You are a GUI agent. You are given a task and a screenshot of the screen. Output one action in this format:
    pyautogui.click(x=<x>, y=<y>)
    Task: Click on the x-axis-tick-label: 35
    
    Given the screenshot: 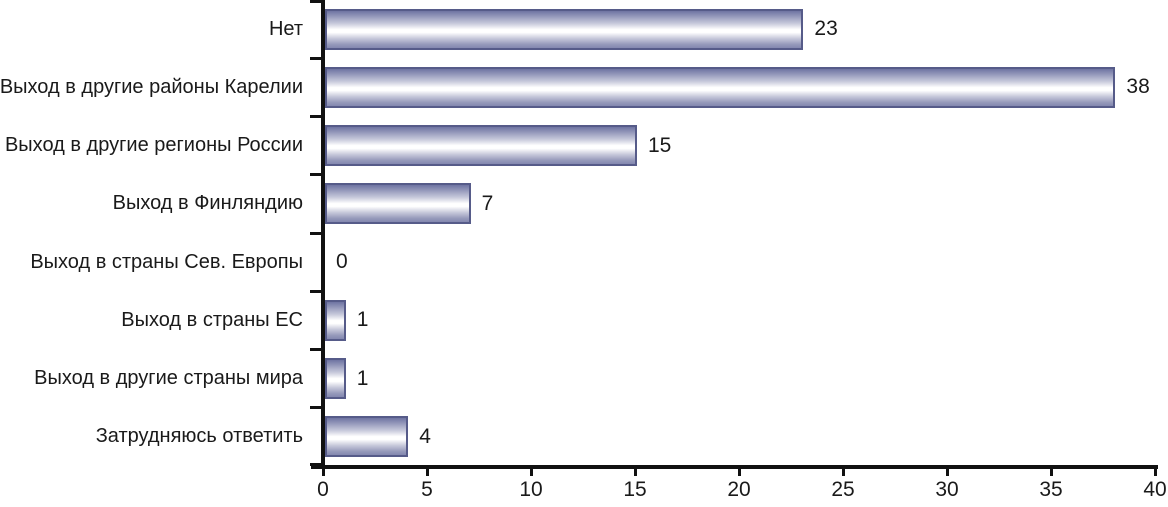 What is the action you would take?
    pyautogui.click(x=1051, y=489)
    